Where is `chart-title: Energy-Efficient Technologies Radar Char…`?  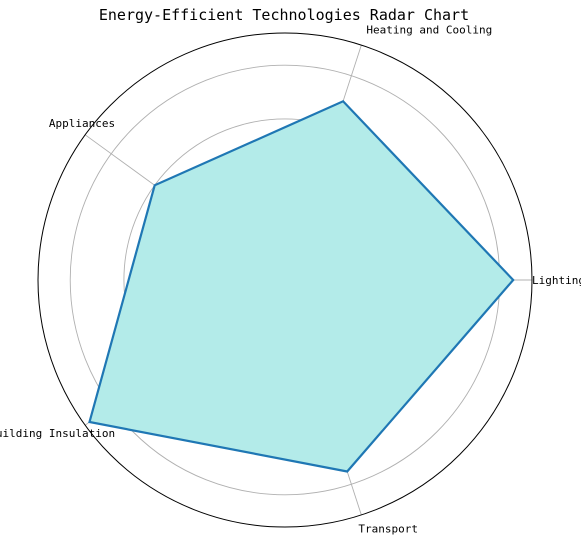 chart-title: Energy-Efficient Technologies Radar Char… is located at coordinates (284, 15).